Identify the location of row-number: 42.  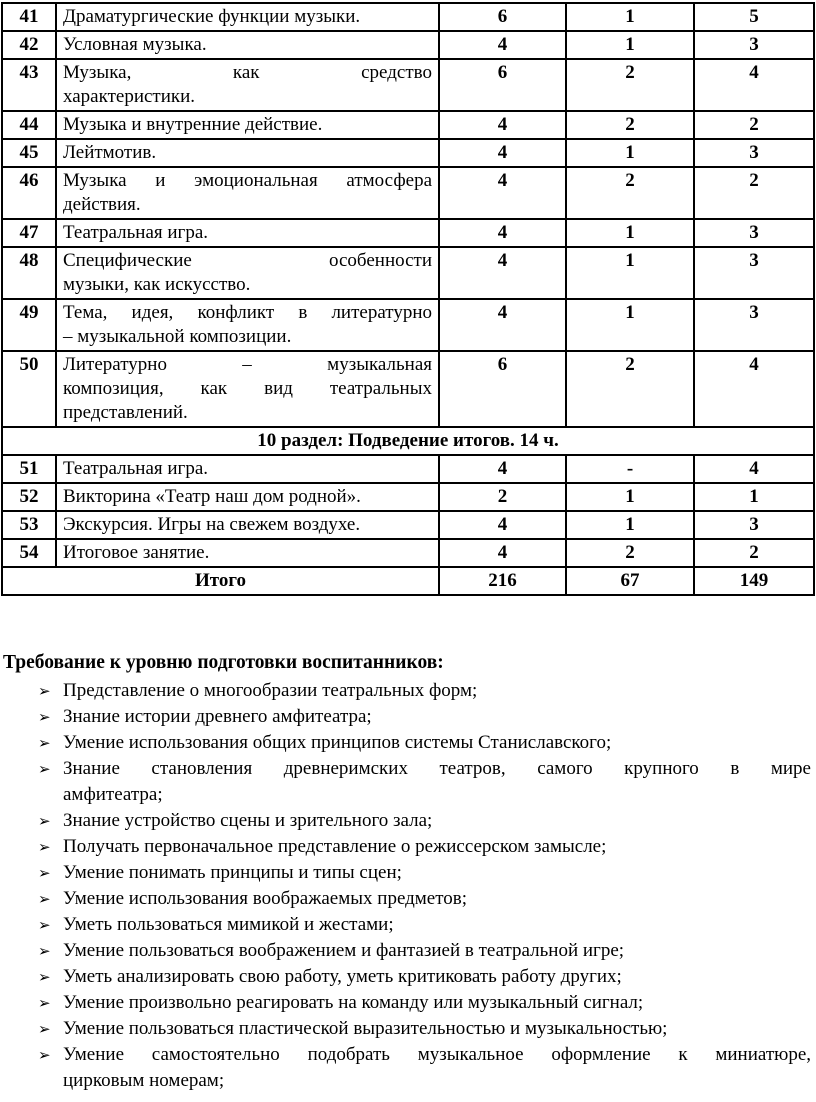
(29, 45).